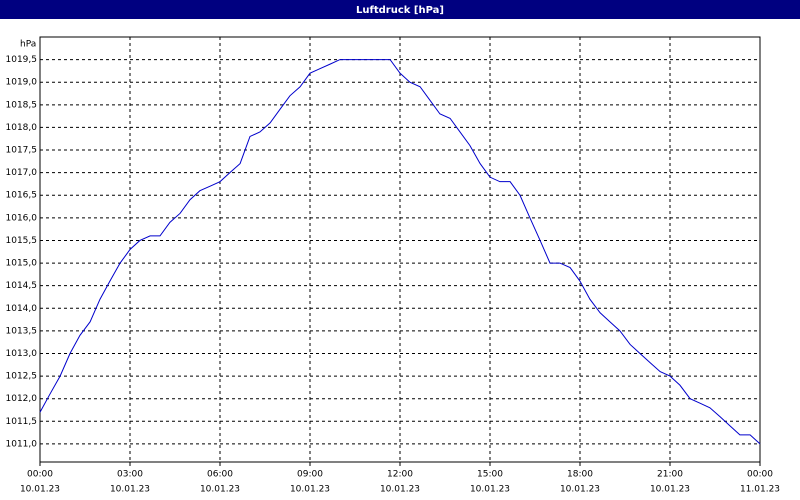 Image resolution: width=800 pixels, height=500 pixels. I want to click on y-tick-label: 1015,0, so click(22, 264).